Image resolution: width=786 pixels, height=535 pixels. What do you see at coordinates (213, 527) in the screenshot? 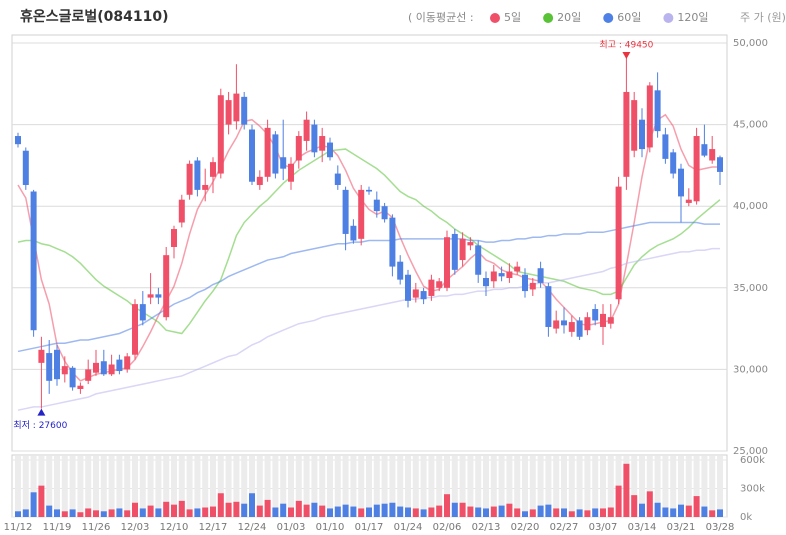
I see `x-tick-label: 12/17` at bounding box center [213, 527].